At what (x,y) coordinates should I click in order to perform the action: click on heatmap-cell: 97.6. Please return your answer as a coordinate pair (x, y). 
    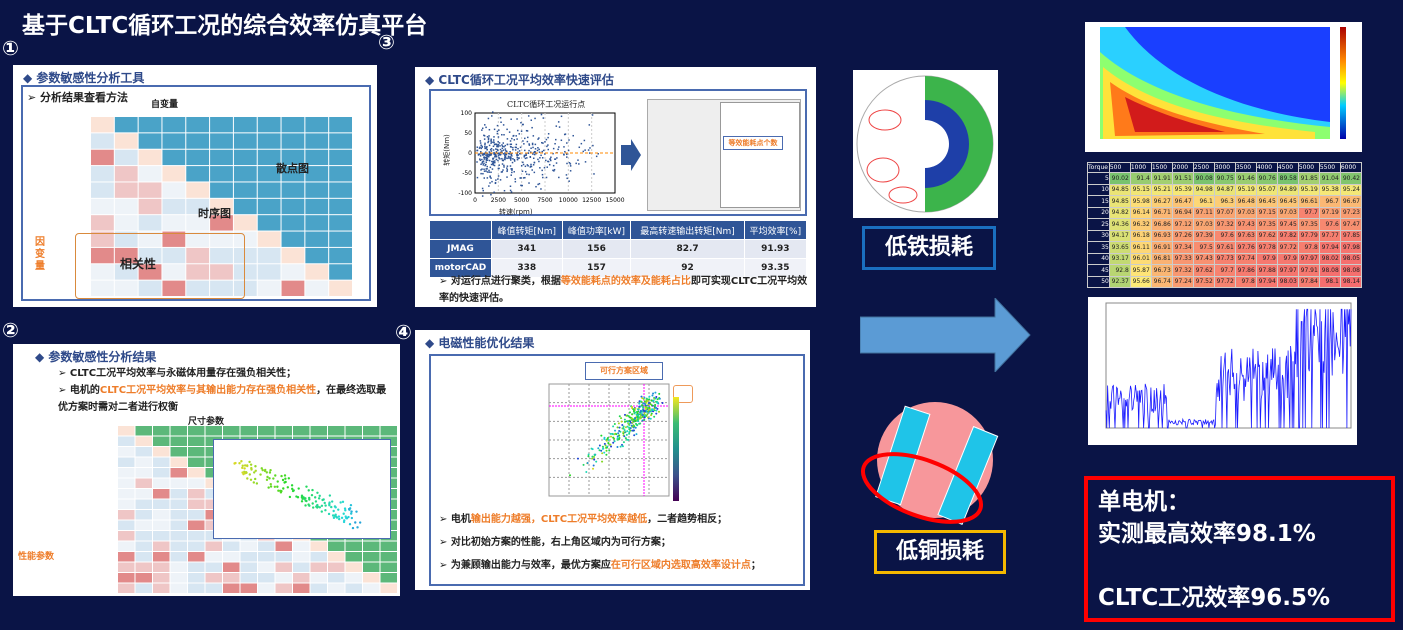
    Looking at the image, I should click on (1224, 235).